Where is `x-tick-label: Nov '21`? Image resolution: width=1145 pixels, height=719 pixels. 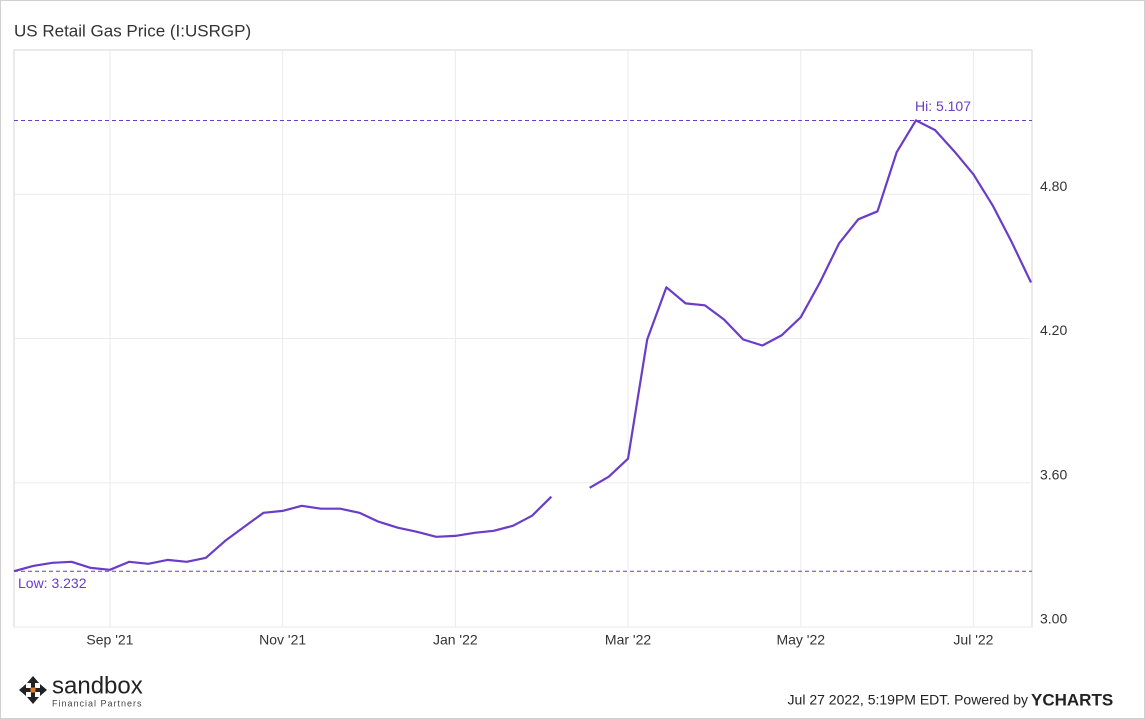 x-tick-label: Nov '21 is located at coordinates (282, 640).